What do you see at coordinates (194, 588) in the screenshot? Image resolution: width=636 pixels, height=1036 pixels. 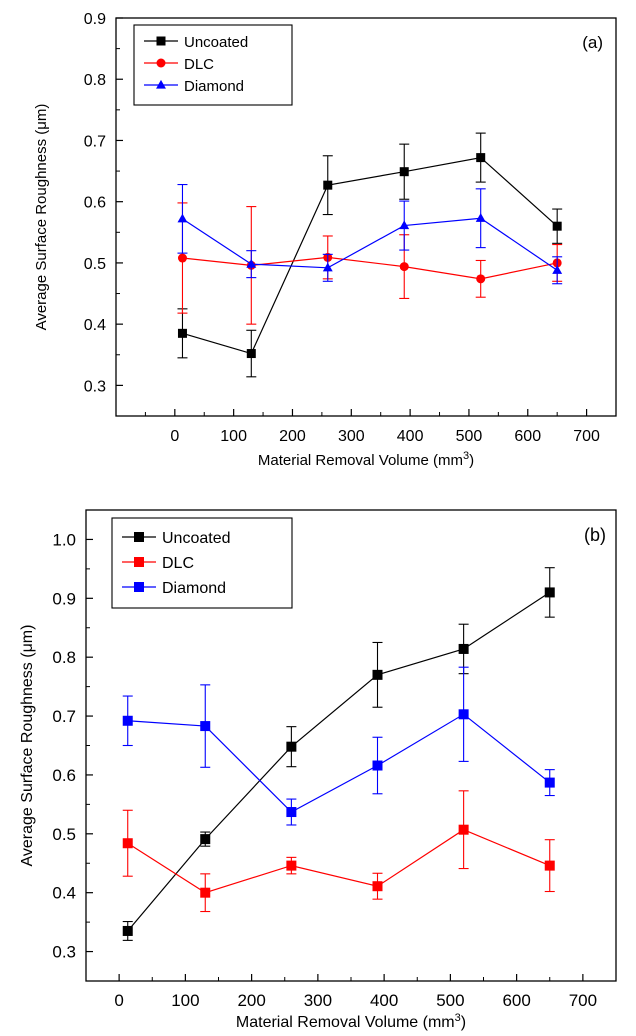 I see `legend-label: Diamond` at bounding box center [194, 588].